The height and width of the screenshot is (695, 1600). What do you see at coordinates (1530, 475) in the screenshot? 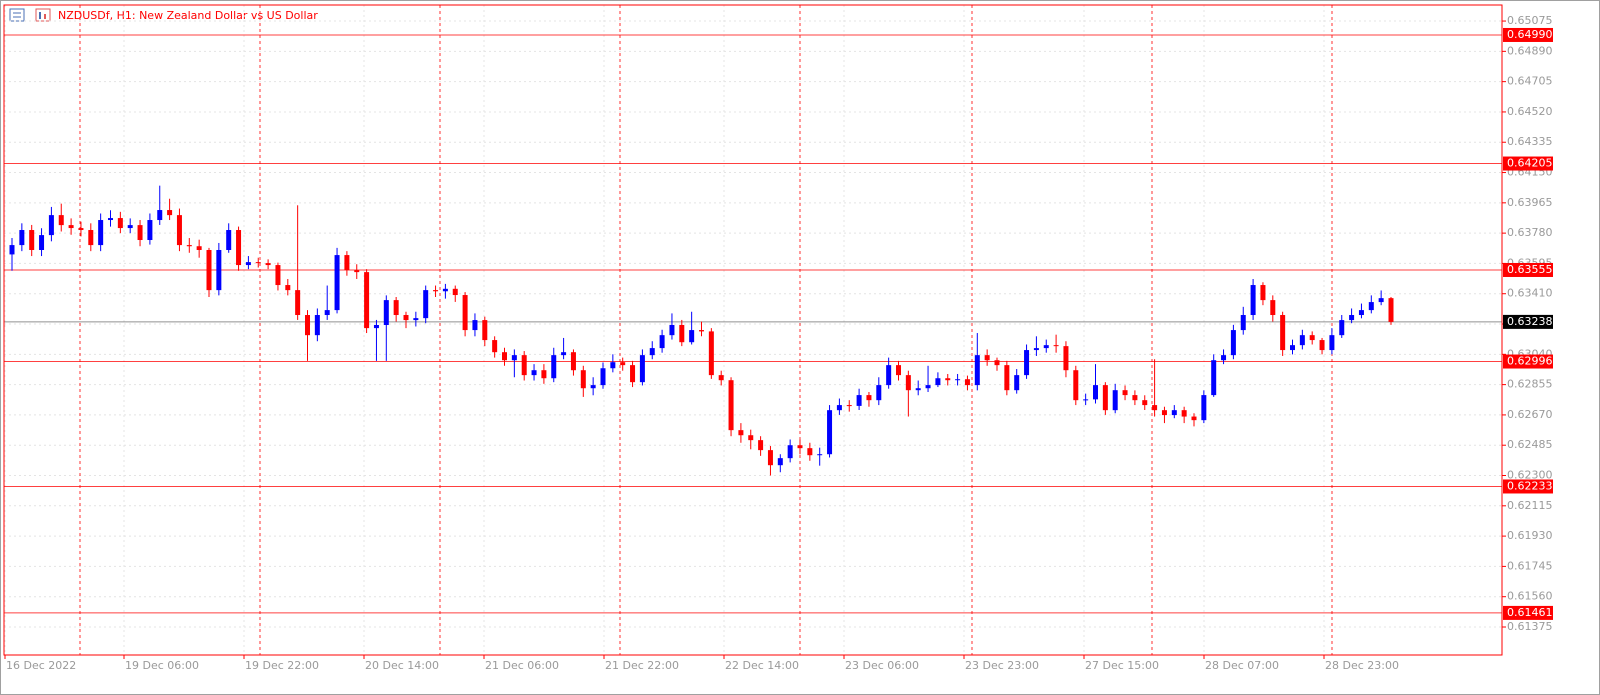
I see `y-tick-label: 0.62300` at bounding box center [1530, 475].